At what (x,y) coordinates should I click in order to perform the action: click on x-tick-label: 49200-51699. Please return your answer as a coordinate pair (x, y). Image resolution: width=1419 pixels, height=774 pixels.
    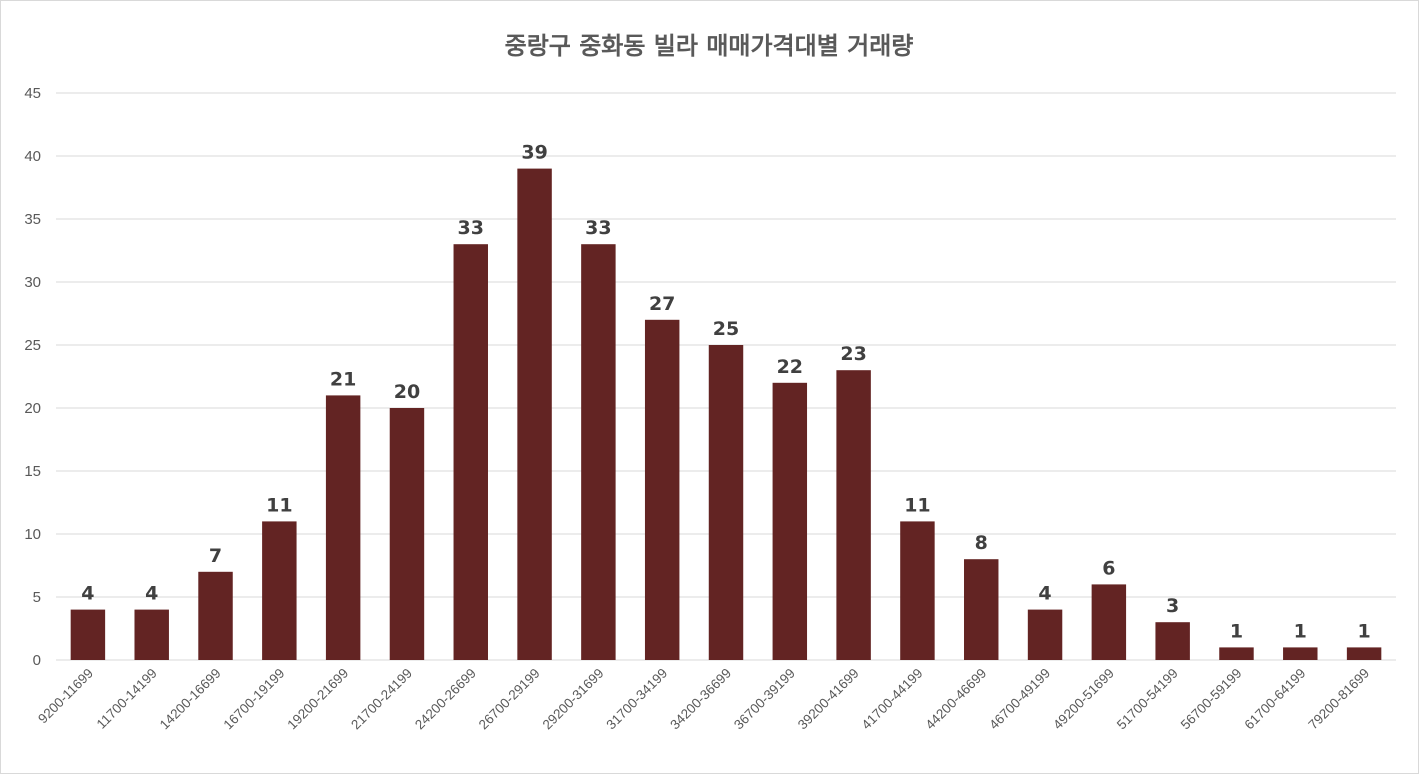
    Looking at the image, I should click on (1083, 699).